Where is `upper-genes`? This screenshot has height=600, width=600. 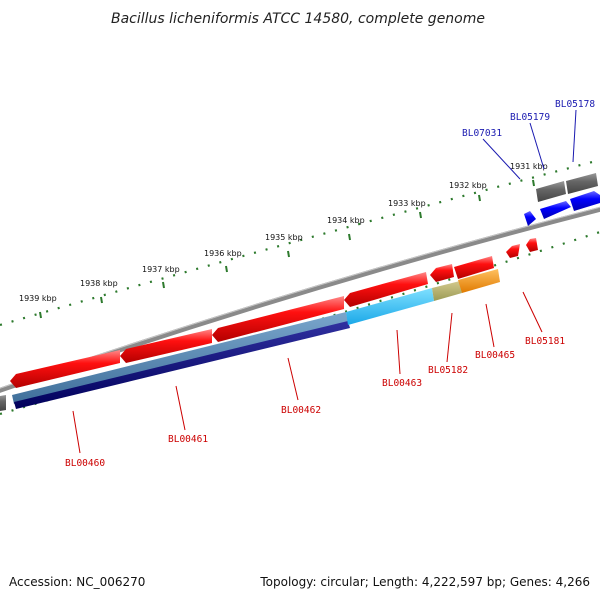
upper-genes is located at coordinates (562, 199).